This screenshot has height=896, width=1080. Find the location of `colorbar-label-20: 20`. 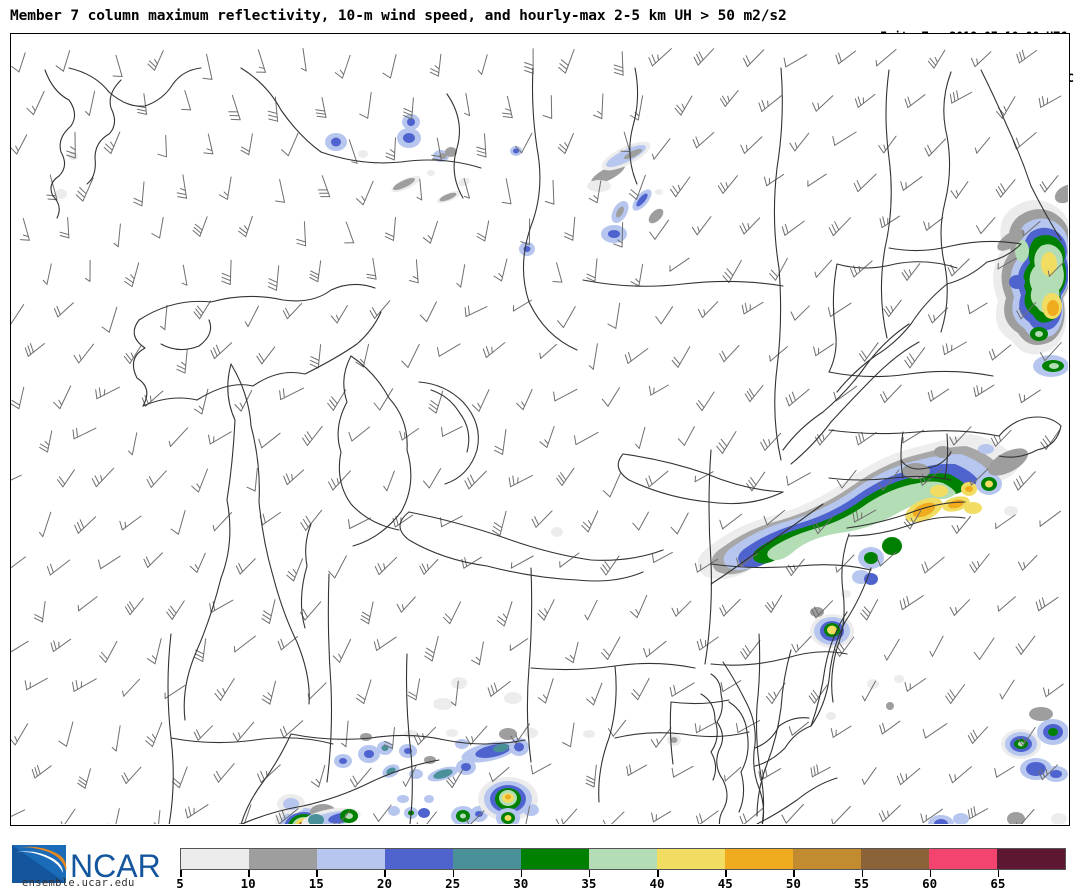

colorbar-label-20: 20 is located at coordinates (384, 883).